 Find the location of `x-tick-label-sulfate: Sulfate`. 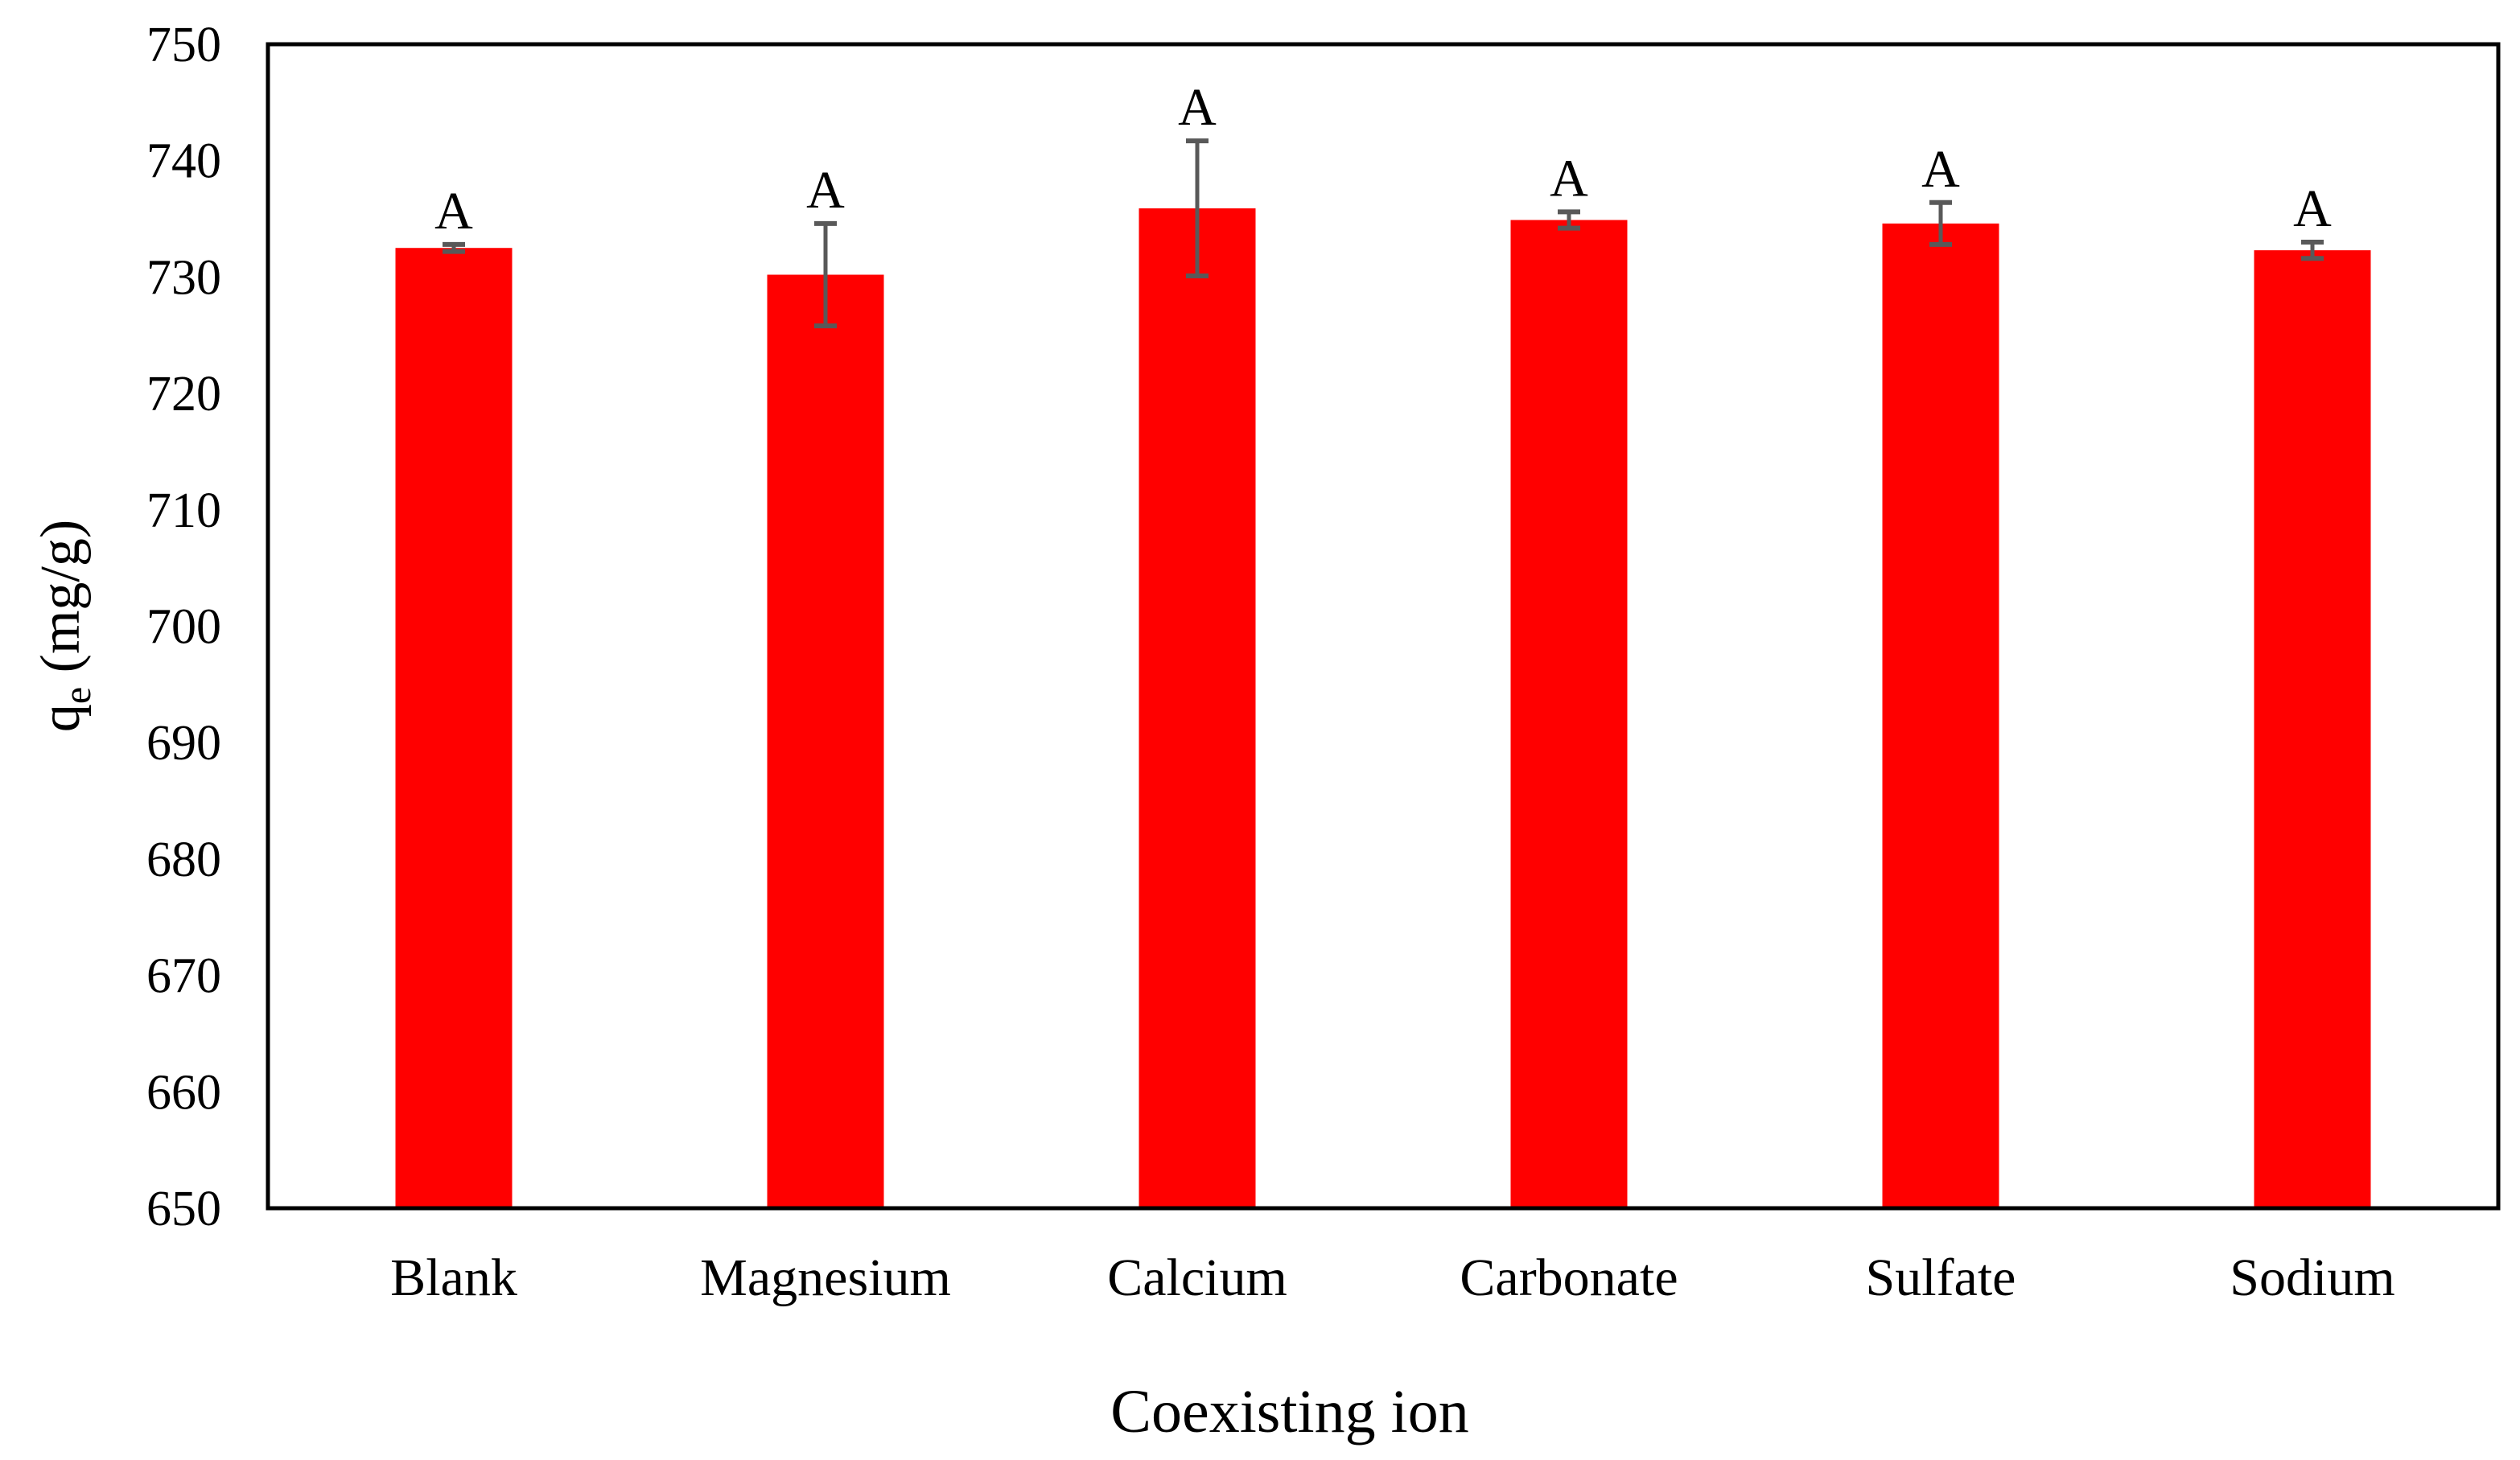

x-tick-label-sulfate: Sulfate is located at coordinates (1941, 1277).